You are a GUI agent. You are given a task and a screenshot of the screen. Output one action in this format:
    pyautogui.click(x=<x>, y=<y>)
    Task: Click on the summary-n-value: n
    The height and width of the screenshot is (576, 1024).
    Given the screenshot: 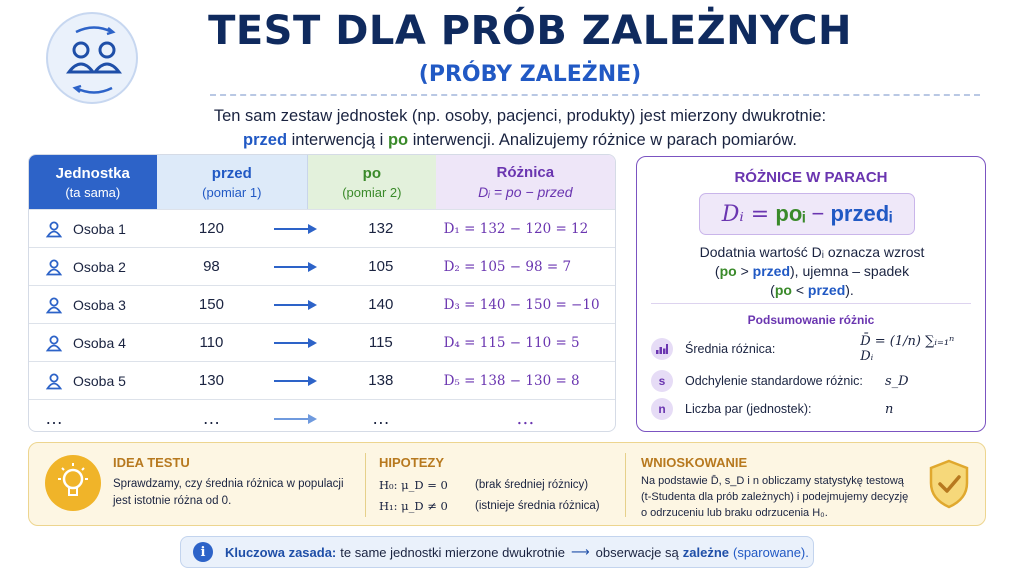 What is the action you would take?
    pyautogui.click(x=889, y=409)
    